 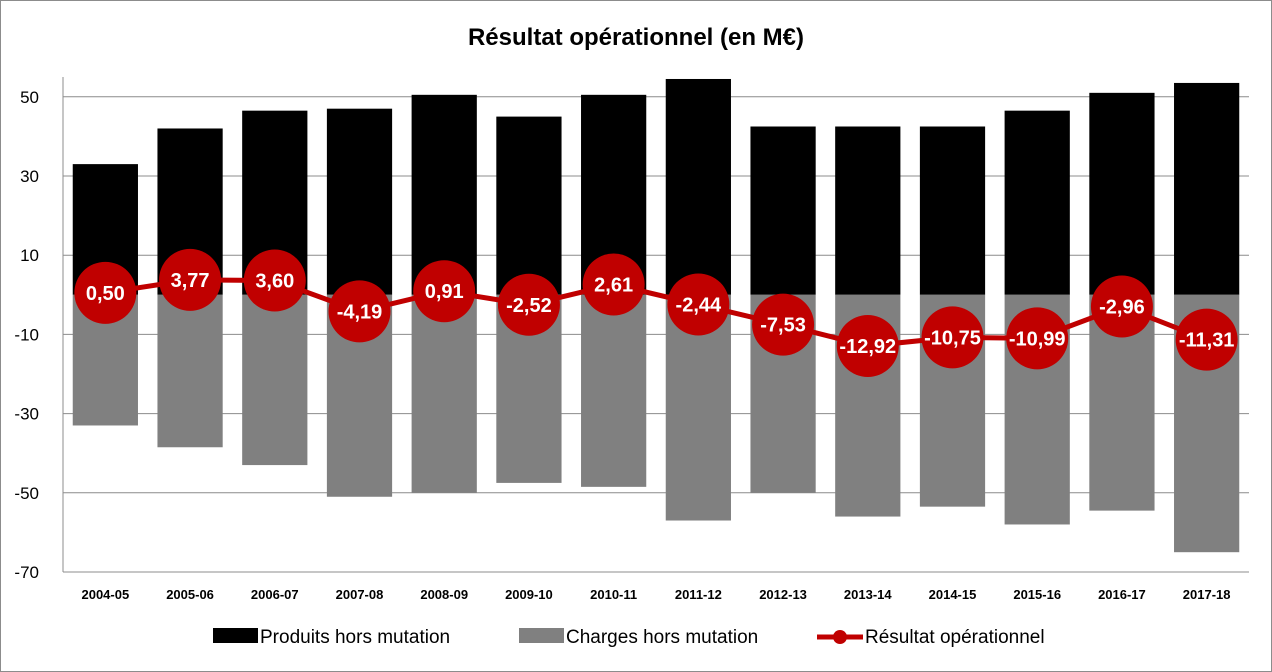 I want to click on y-axis-ticks: 50 30 10 -10 -30 -50 -70, so click(x=26, y=335).